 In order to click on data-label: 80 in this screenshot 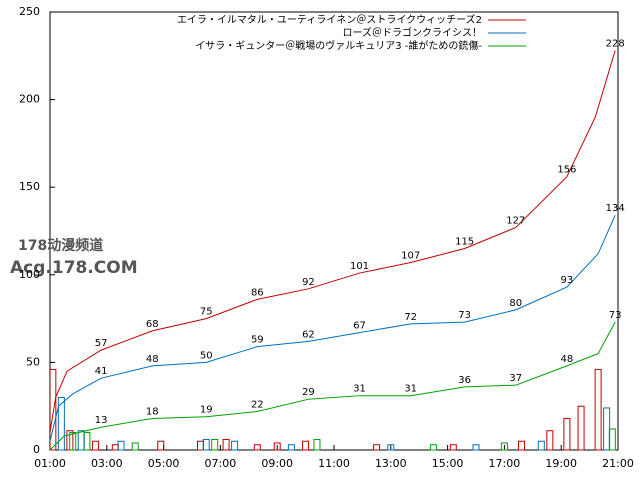, I will do `click(515, 303)`.